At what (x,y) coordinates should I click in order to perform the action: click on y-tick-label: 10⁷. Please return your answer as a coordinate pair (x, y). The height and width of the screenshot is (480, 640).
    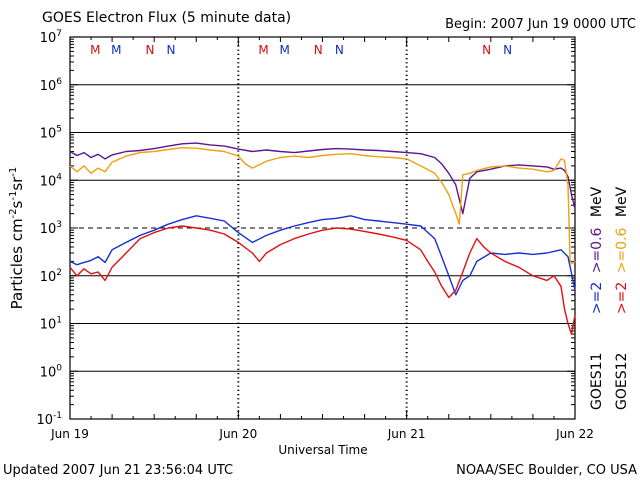
    Looking at the image, I should click on (51, 37).